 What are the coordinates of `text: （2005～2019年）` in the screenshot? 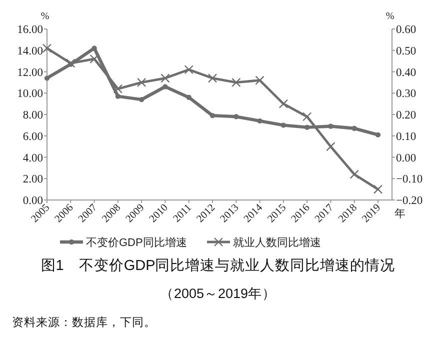 It's located at (218, 293).